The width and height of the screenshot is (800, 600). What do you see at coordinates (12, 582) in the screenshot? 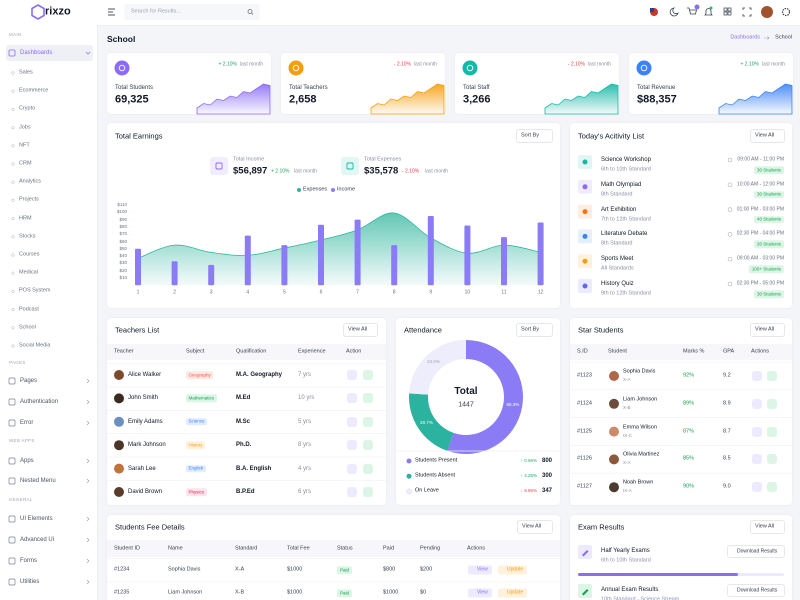
I see `menu-icon` at bounding box center [12, 582].